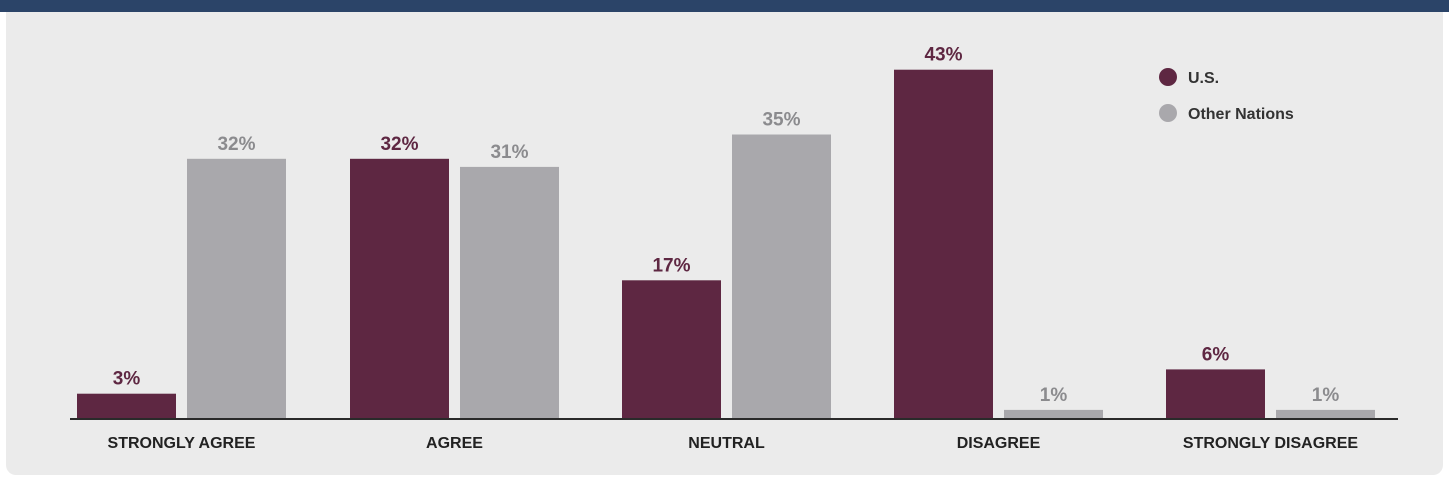 Image resolution: width=1449 pixels, height=485 pixels. I want to click on category-label-3: DISAGREE, so click(999, 443).